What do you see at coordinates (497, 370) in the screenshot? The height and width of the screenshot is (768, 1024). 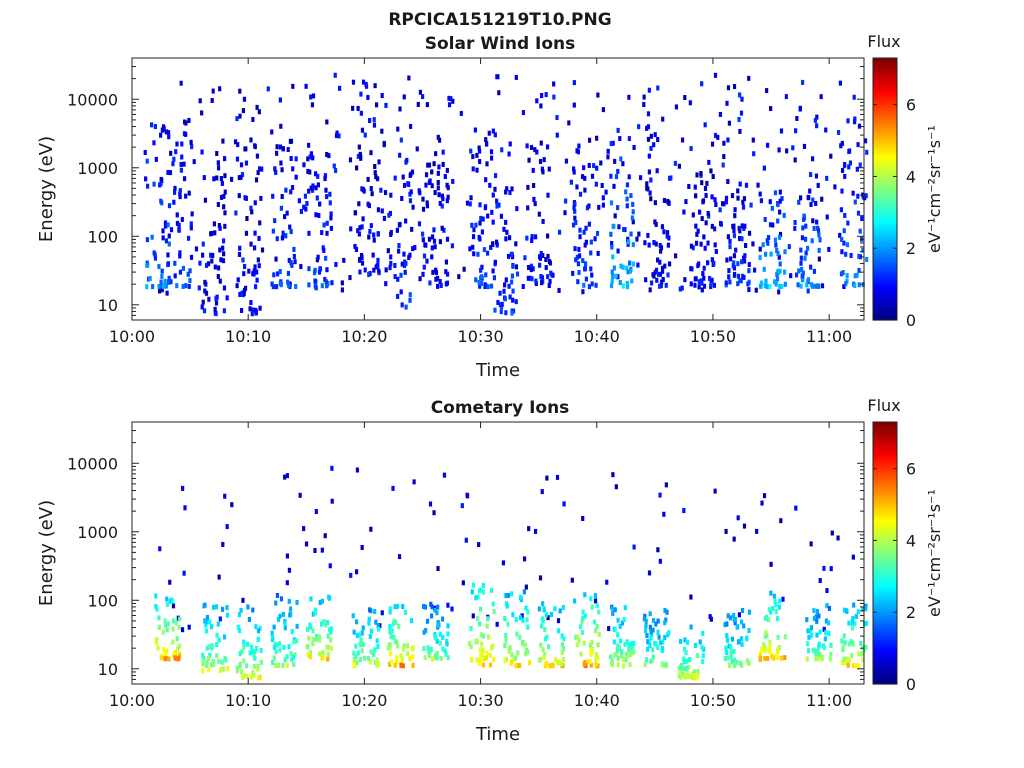 I see `x-axis-label: Time` at bounding box center [497, 370].